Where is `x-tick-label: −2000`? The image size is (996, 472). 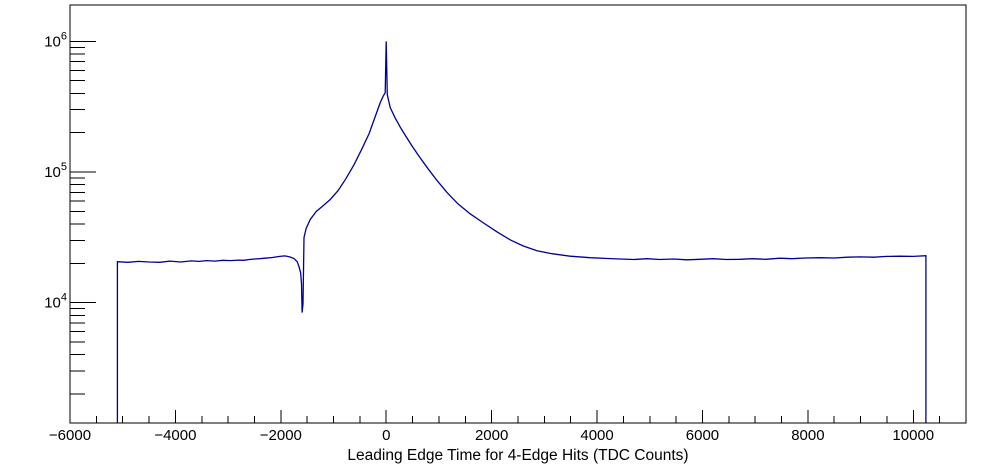
x-tick-label: −2000 is located at coordinates (281, 435).